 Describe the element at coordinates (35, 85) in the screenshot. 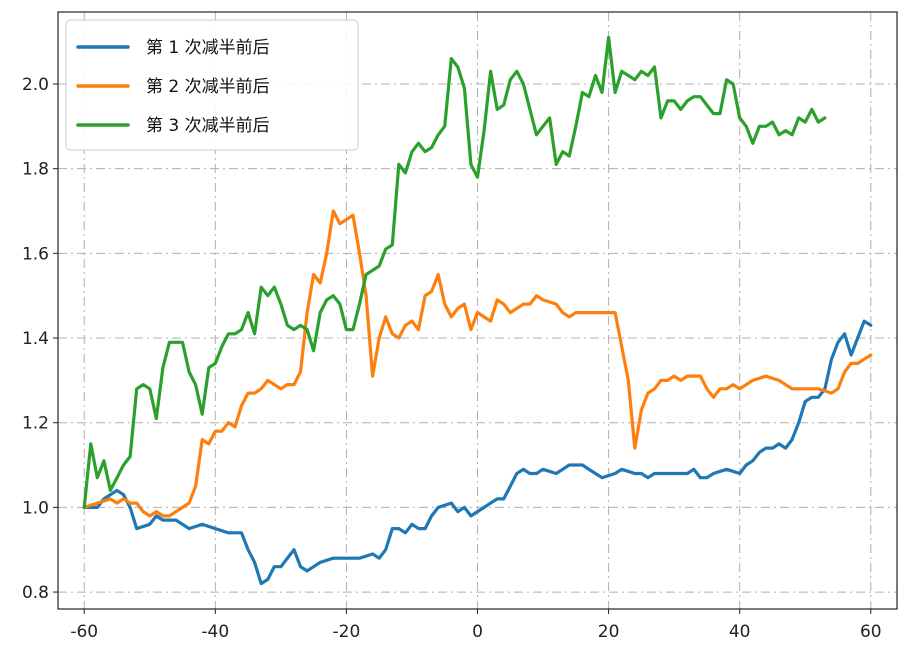

I see `y-tick-label: 2.0` at that location.